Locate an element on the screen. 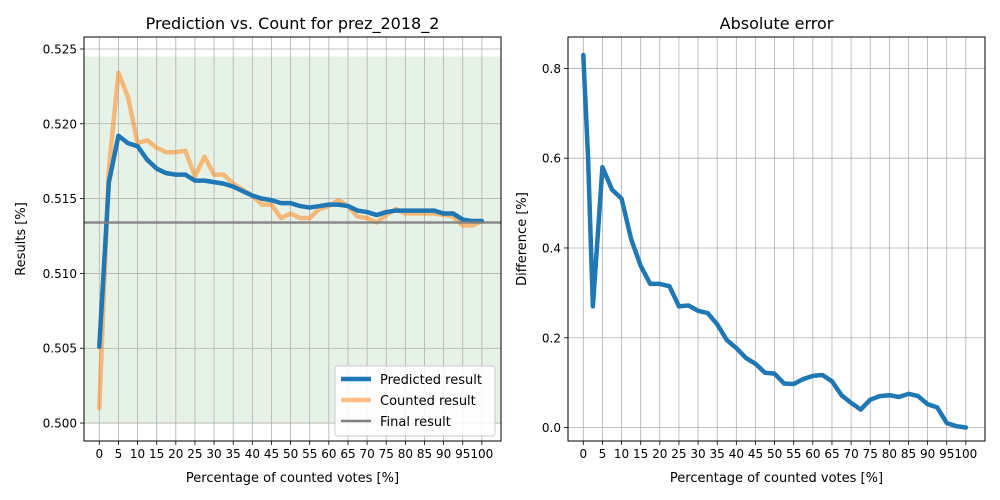  right-chart-title: Absolute error is located at coordinates (777, 23).